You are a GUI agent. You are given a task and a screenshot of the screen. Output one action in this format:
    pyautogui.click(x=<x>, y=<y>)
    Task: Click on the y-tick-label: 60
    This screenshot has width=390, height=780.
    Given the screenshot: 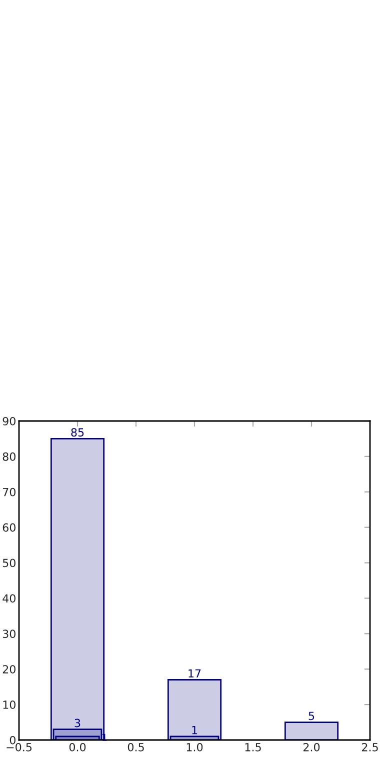 What is the action you would take?
    pyautogui.click(x=9, y=527)
    